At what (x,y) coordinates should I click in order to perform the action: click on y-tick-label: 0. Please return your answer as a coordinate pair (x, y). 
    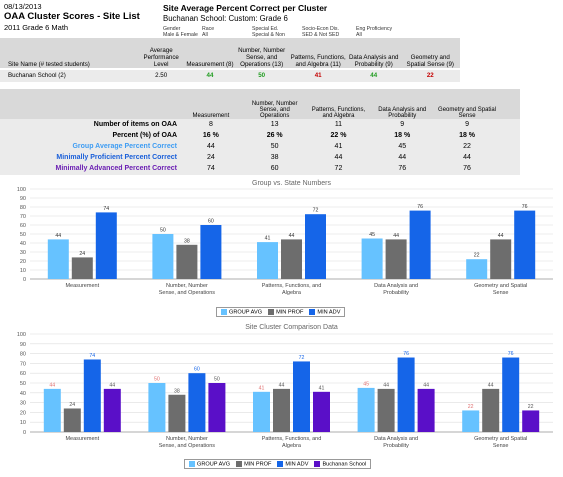
    Looking at the image, I should click on (24, 433).